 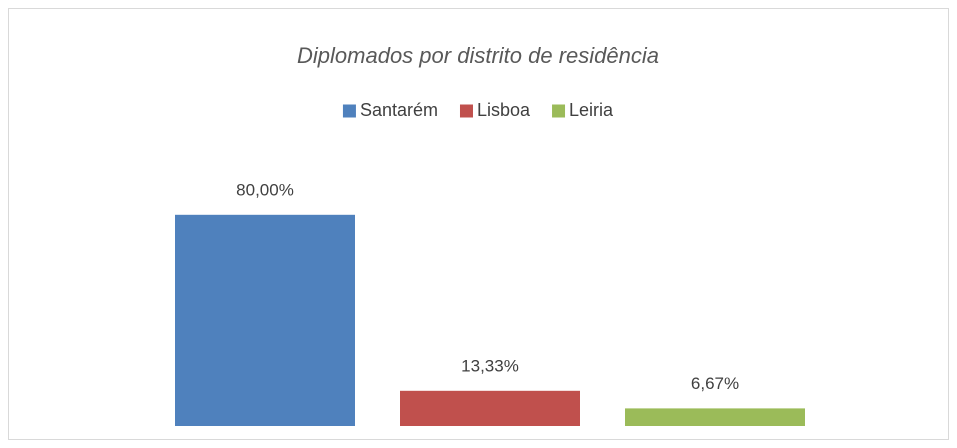 I want to click on legend-label: Santarém, so click(x=399, y=110).